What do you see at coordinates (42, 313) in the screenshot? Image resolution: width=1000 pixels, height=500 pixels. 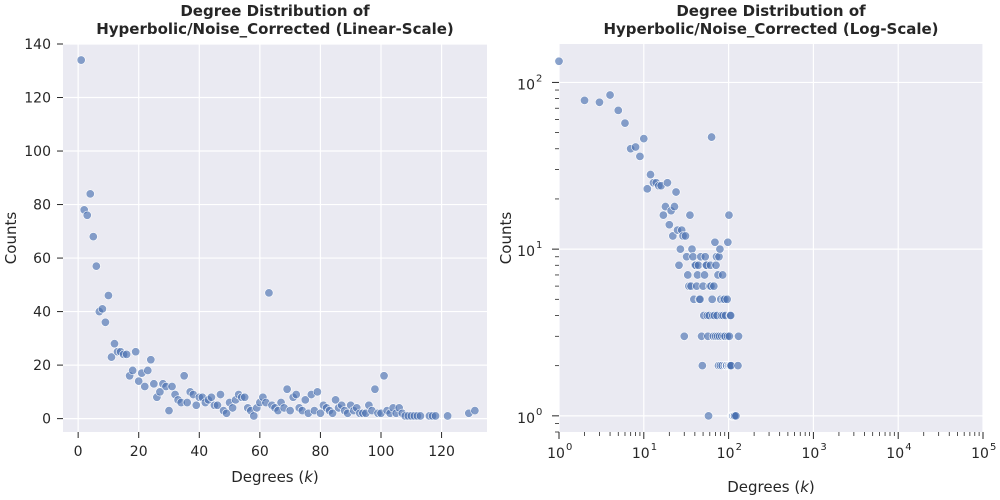 I see `linear-y-tick-label: 40` at bounding box center [42, 313].